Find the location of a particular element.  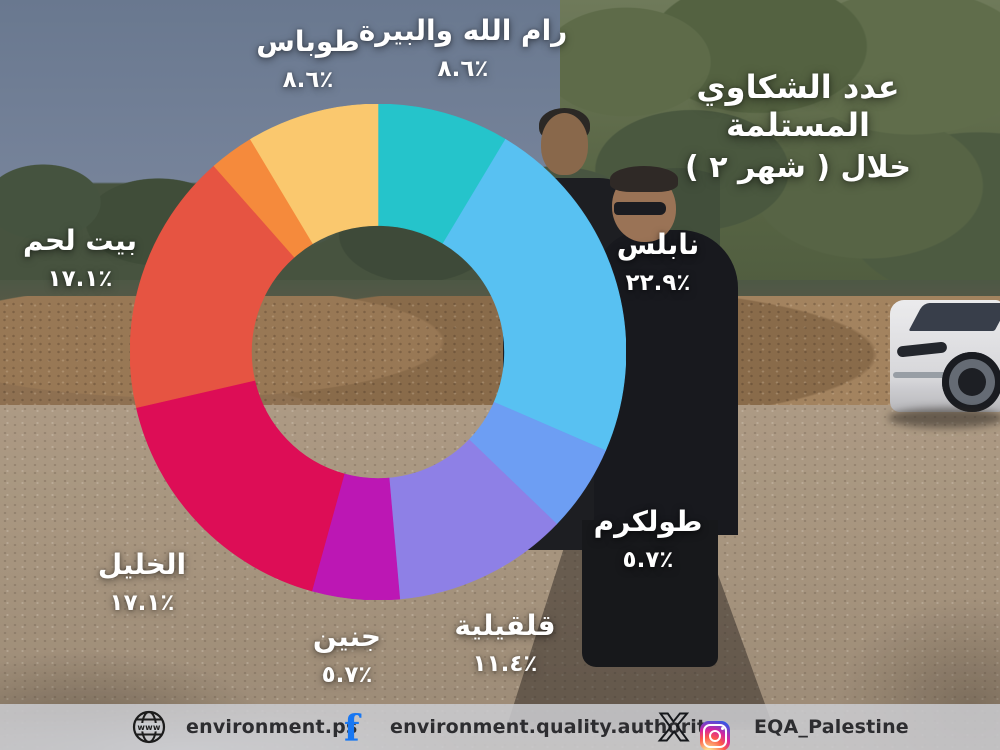

facebook-icon: f is located at coordinates (352, 729).